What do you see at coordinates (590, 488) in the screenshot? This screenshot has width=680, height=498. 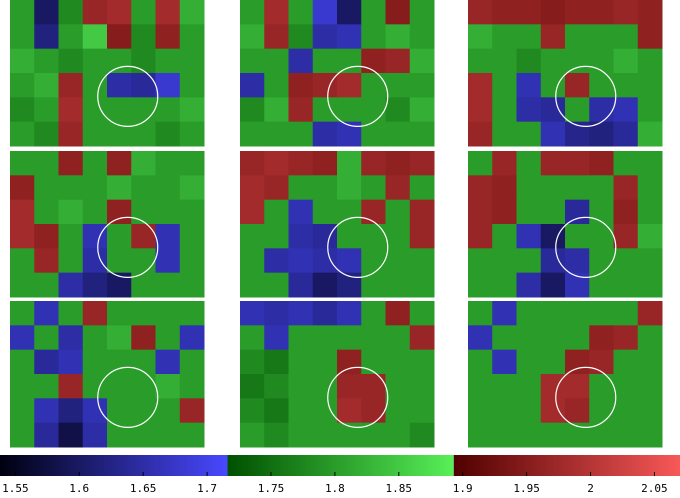 I see `colorbar-tick-label: 2` at bounding box center [590, 488].